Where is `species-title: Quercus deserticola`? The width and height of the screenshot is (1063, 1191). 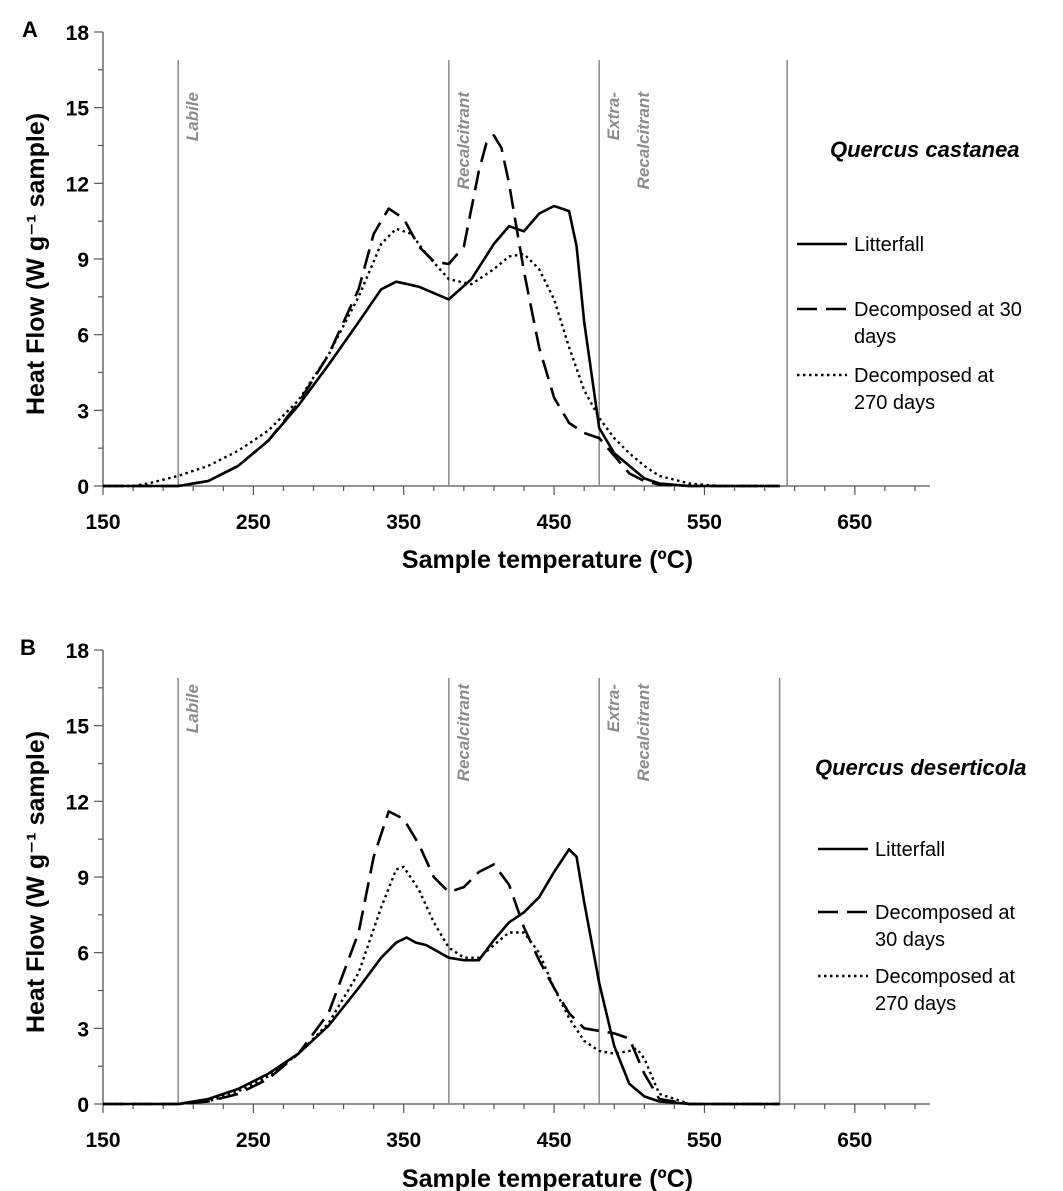 species-title: Quercus deserticola is located at coordinates (921, 767).